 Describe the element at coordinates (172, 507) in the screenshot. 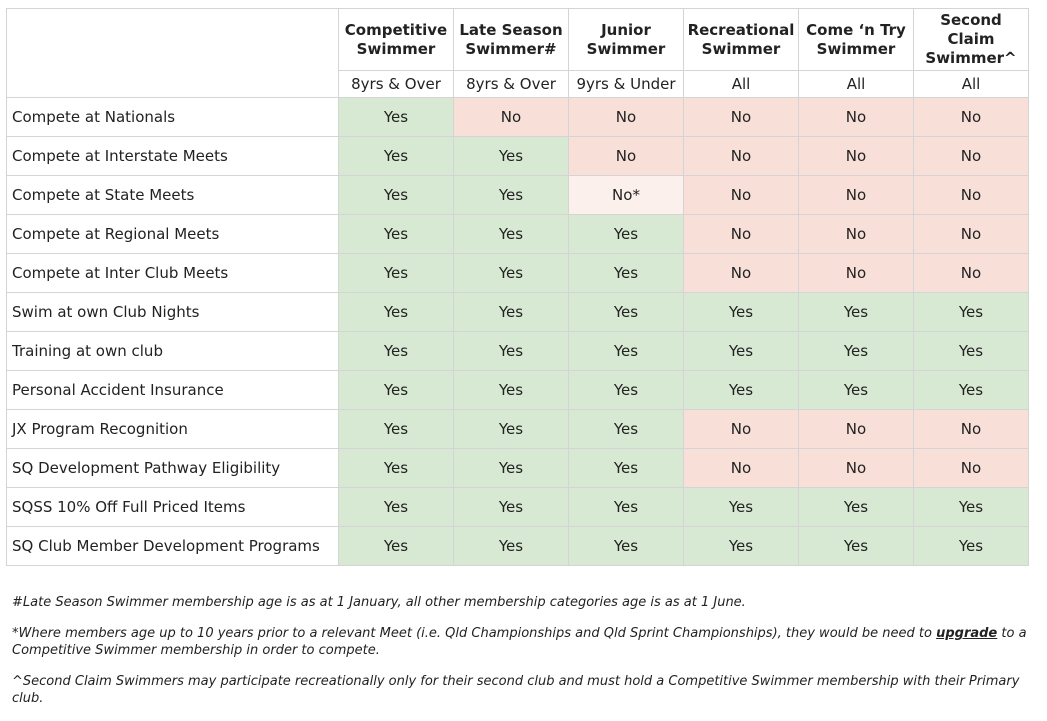

I see `row-label: SQSS 10% Off Full Priced Items` at that location.